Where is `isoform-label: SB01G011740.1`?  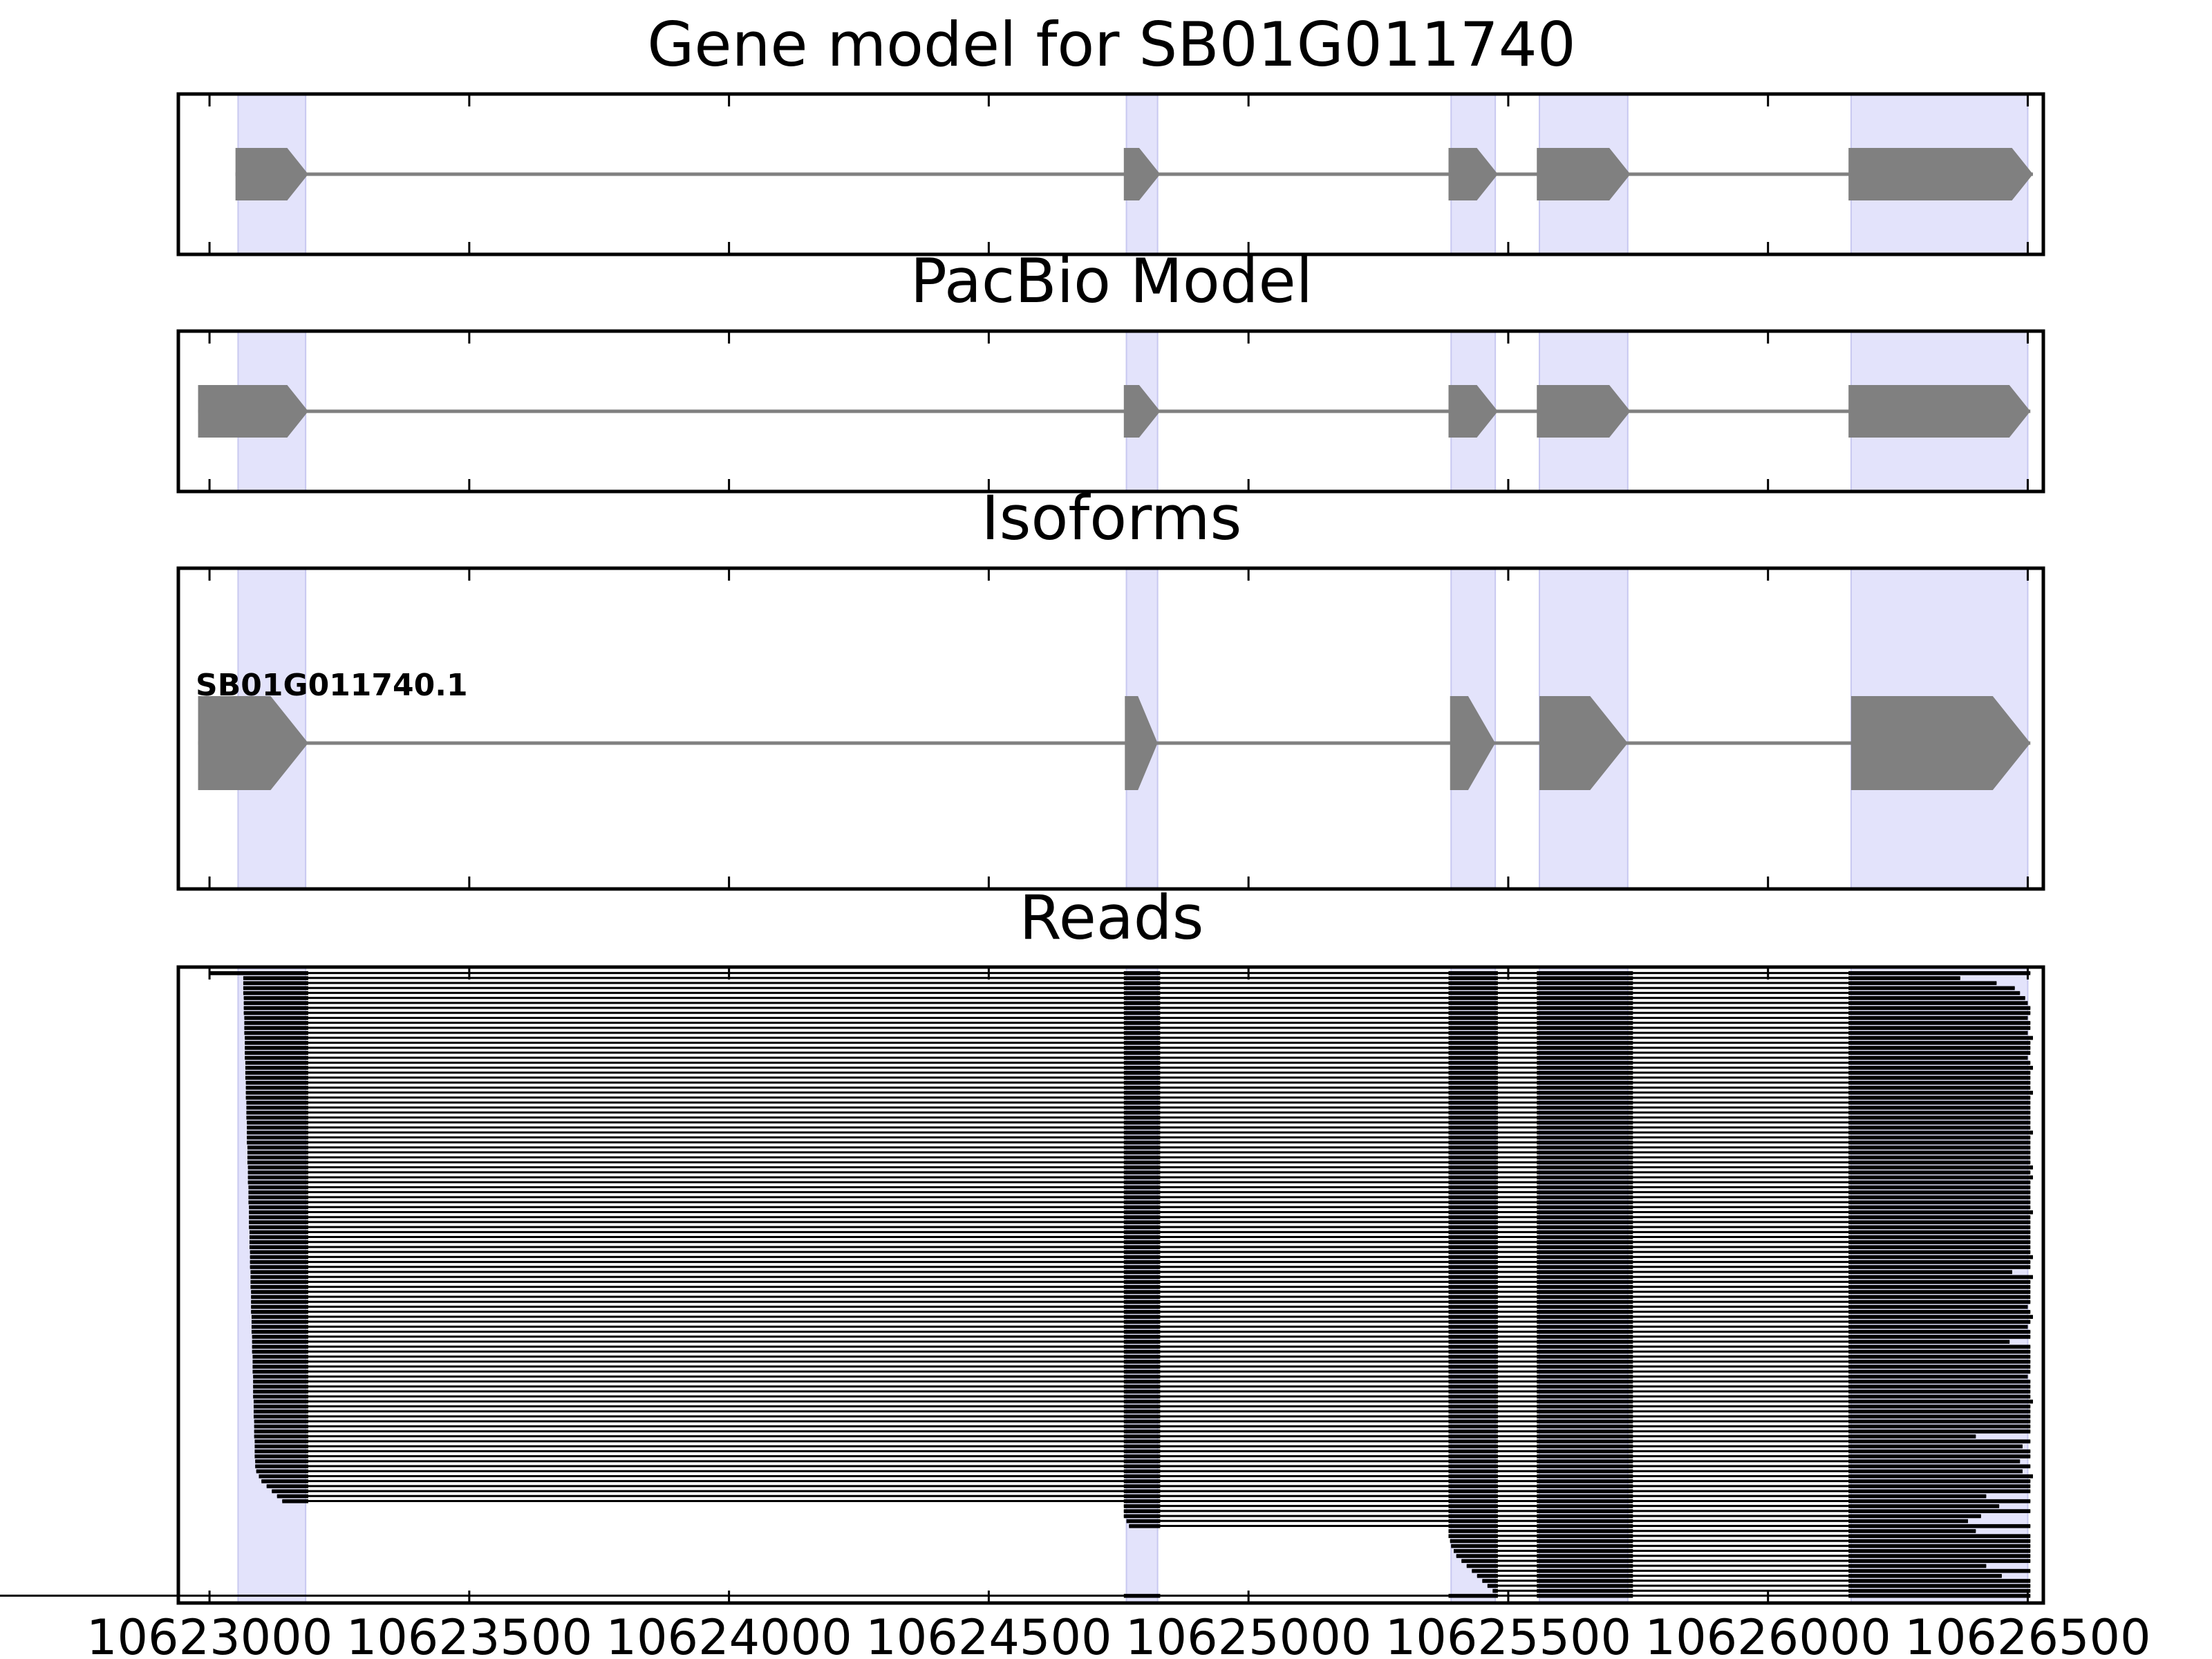 isoform-label: SB01G011740.1 is located at coordinates (332, 685).